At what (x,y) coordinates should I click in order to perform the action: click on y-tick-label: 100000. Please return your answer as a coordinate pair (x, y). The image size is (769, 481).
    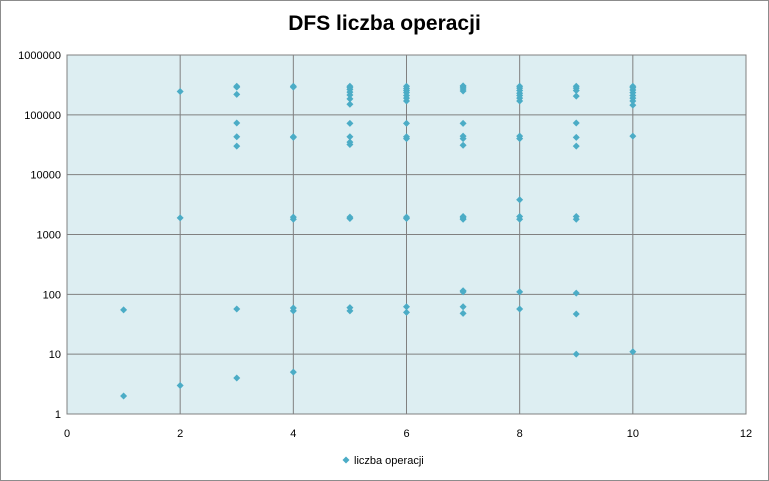
    Looking at the image, I should click on (42, 116).